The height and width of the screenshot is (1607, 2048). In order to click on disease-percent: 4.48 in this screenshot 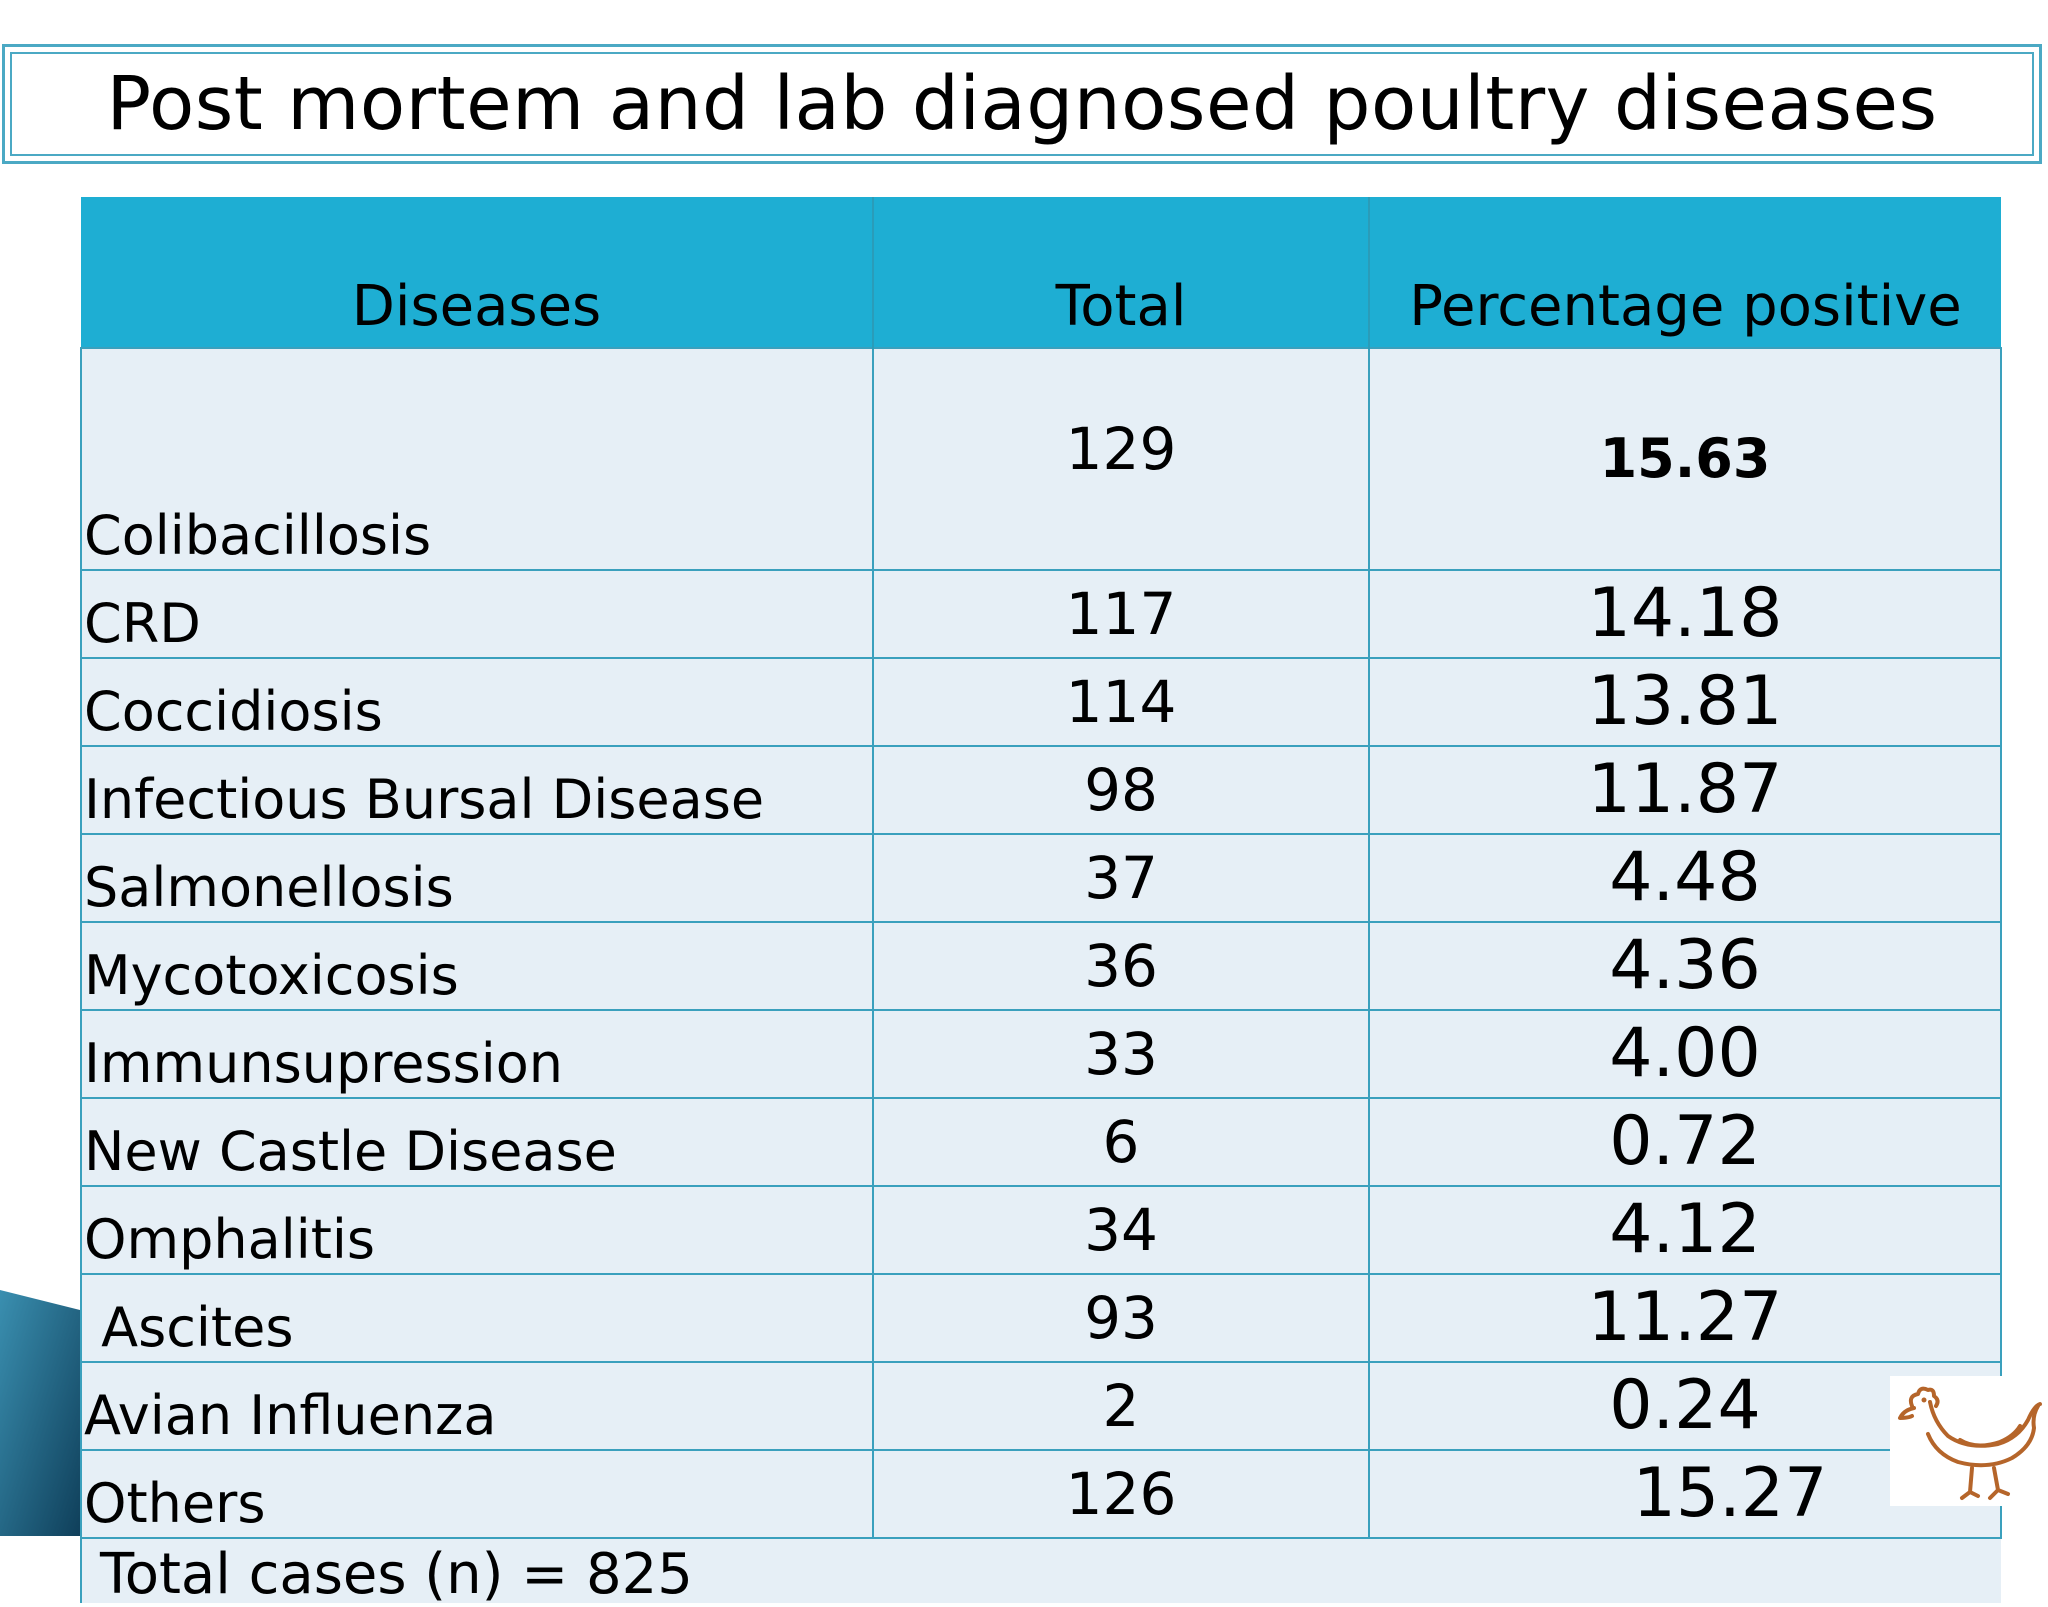, I will do `click(1685, 878)`.